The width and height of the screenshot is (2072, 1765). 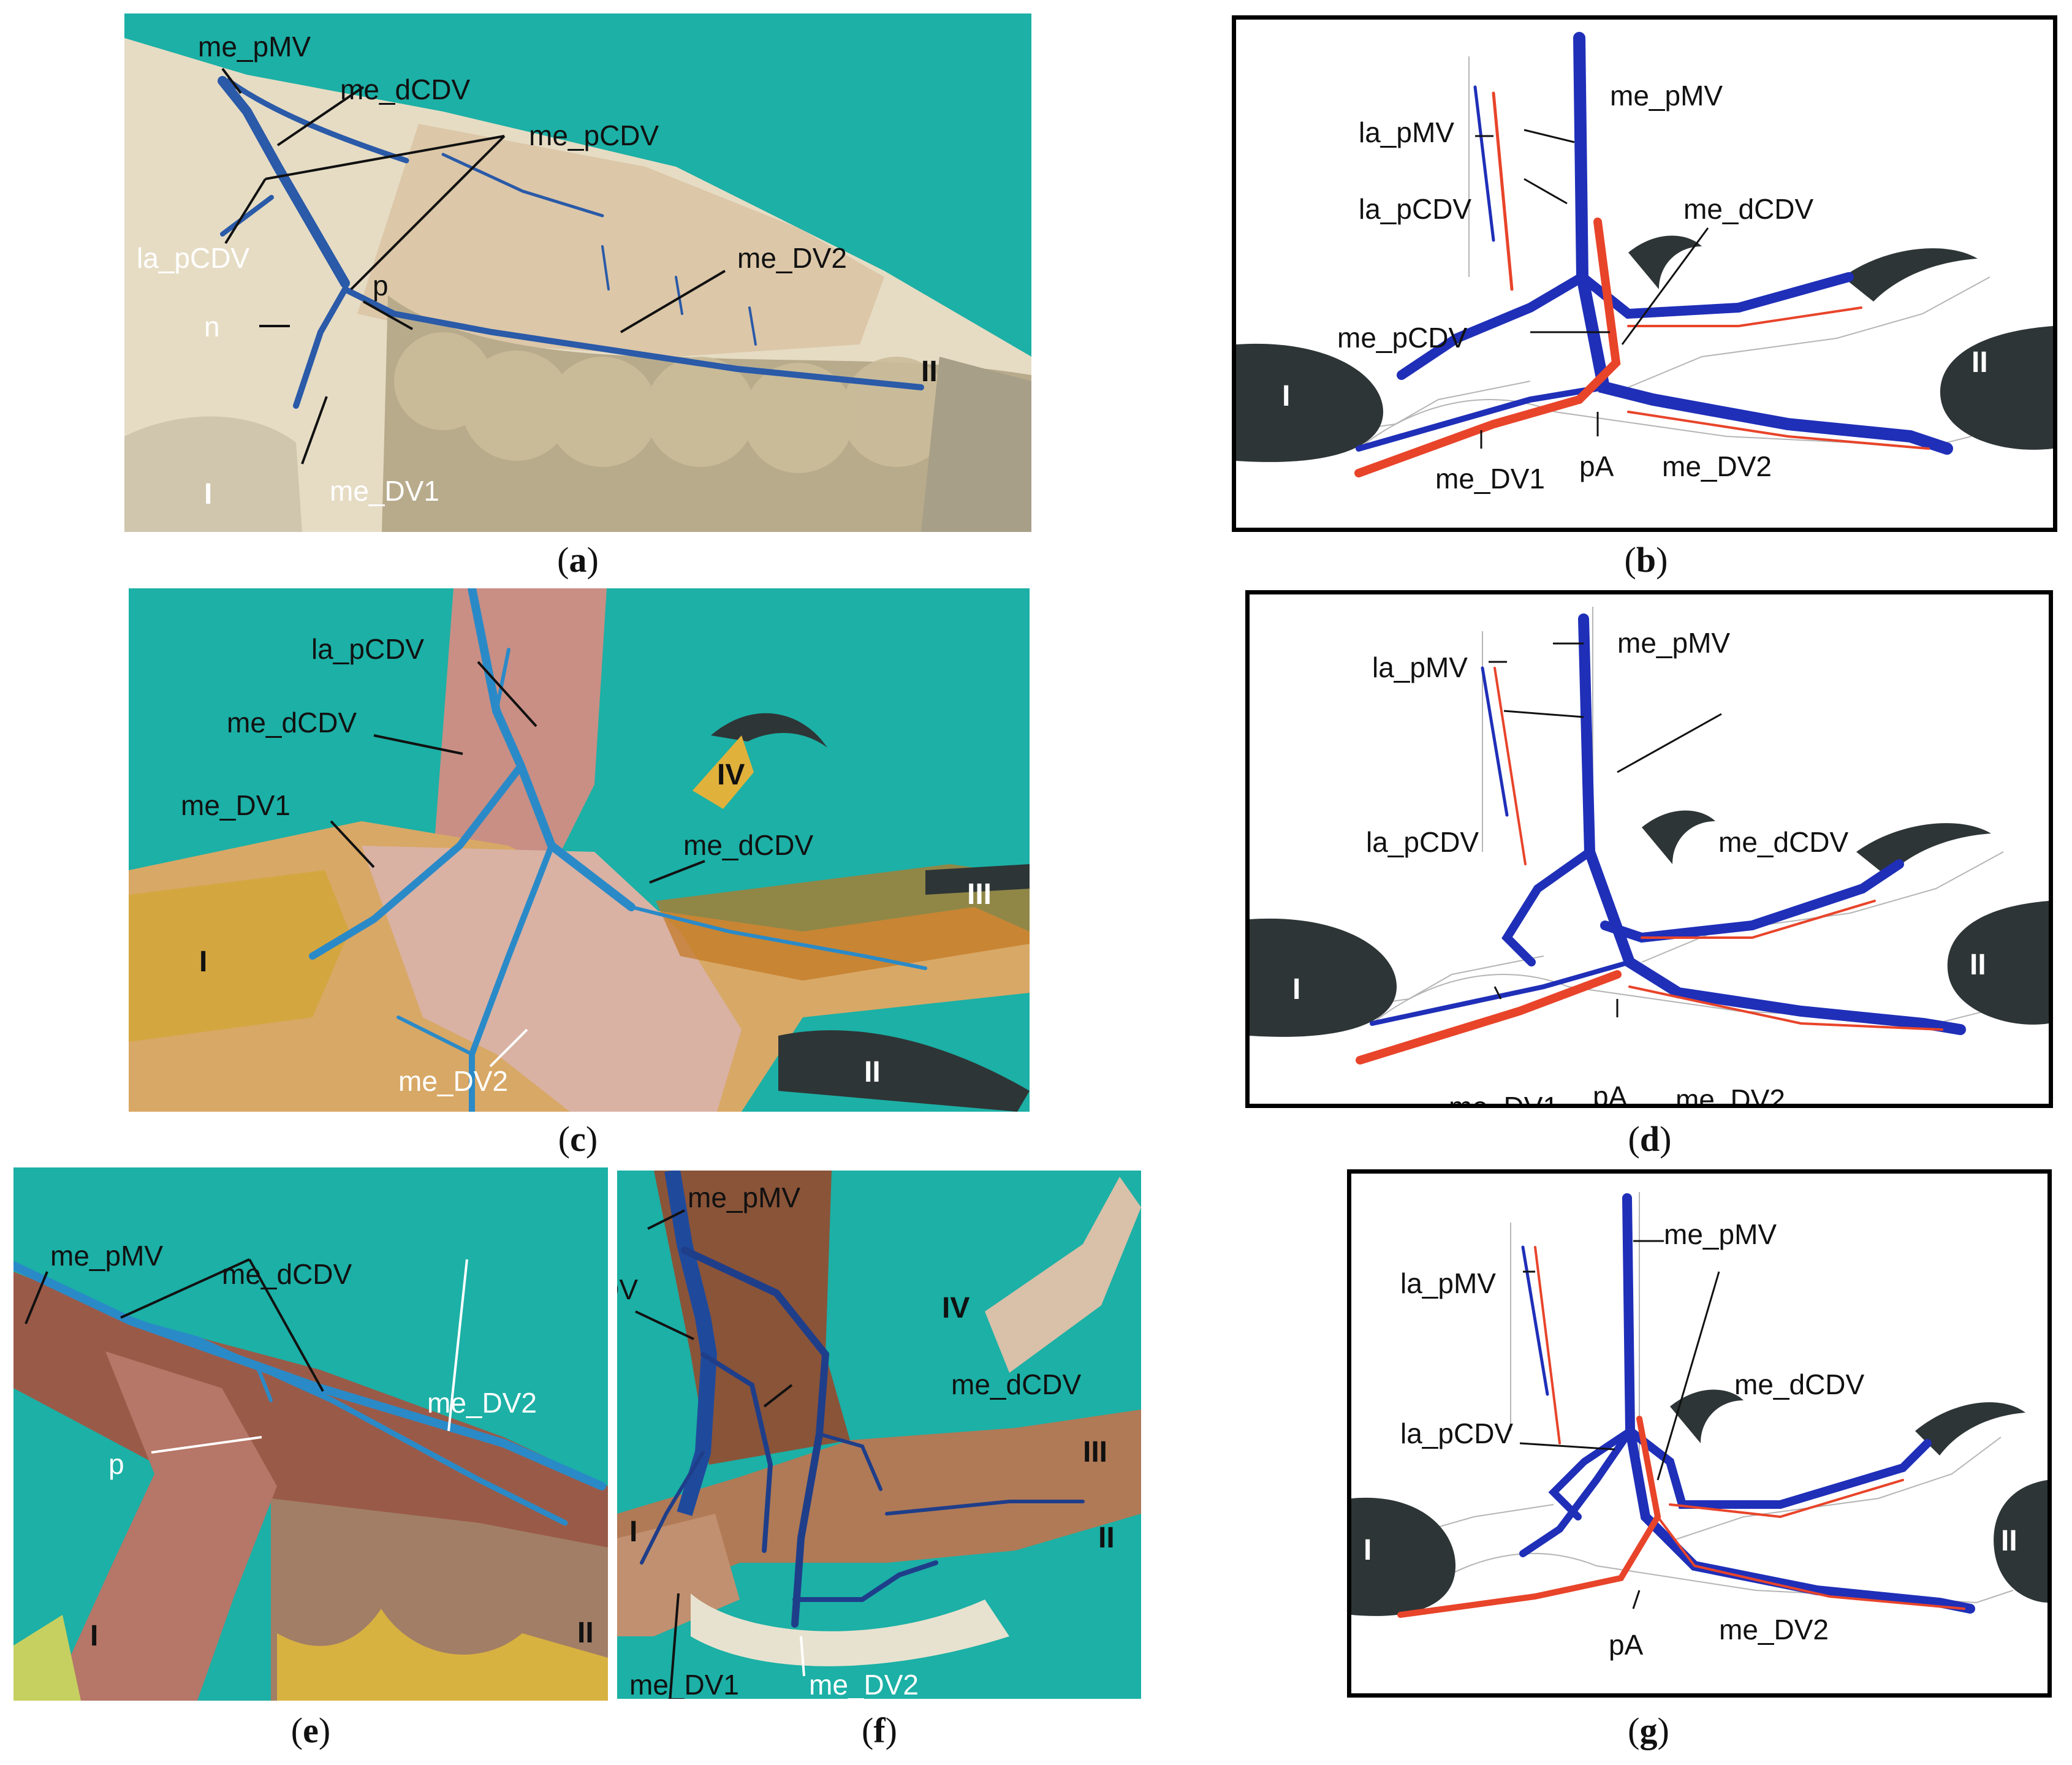 What do you see at coordinates (684, 1684) in the screenshot?
I see `f-me_DV1-label: me_DV1` at bounding box center [684, 1684].